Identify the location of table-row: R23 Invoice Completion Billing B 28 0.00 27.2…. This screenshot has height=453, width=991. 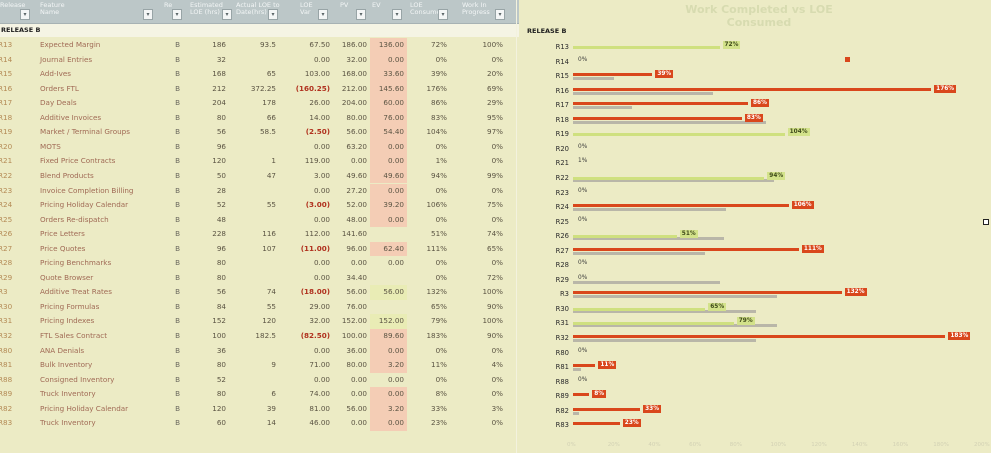
(259, 191).